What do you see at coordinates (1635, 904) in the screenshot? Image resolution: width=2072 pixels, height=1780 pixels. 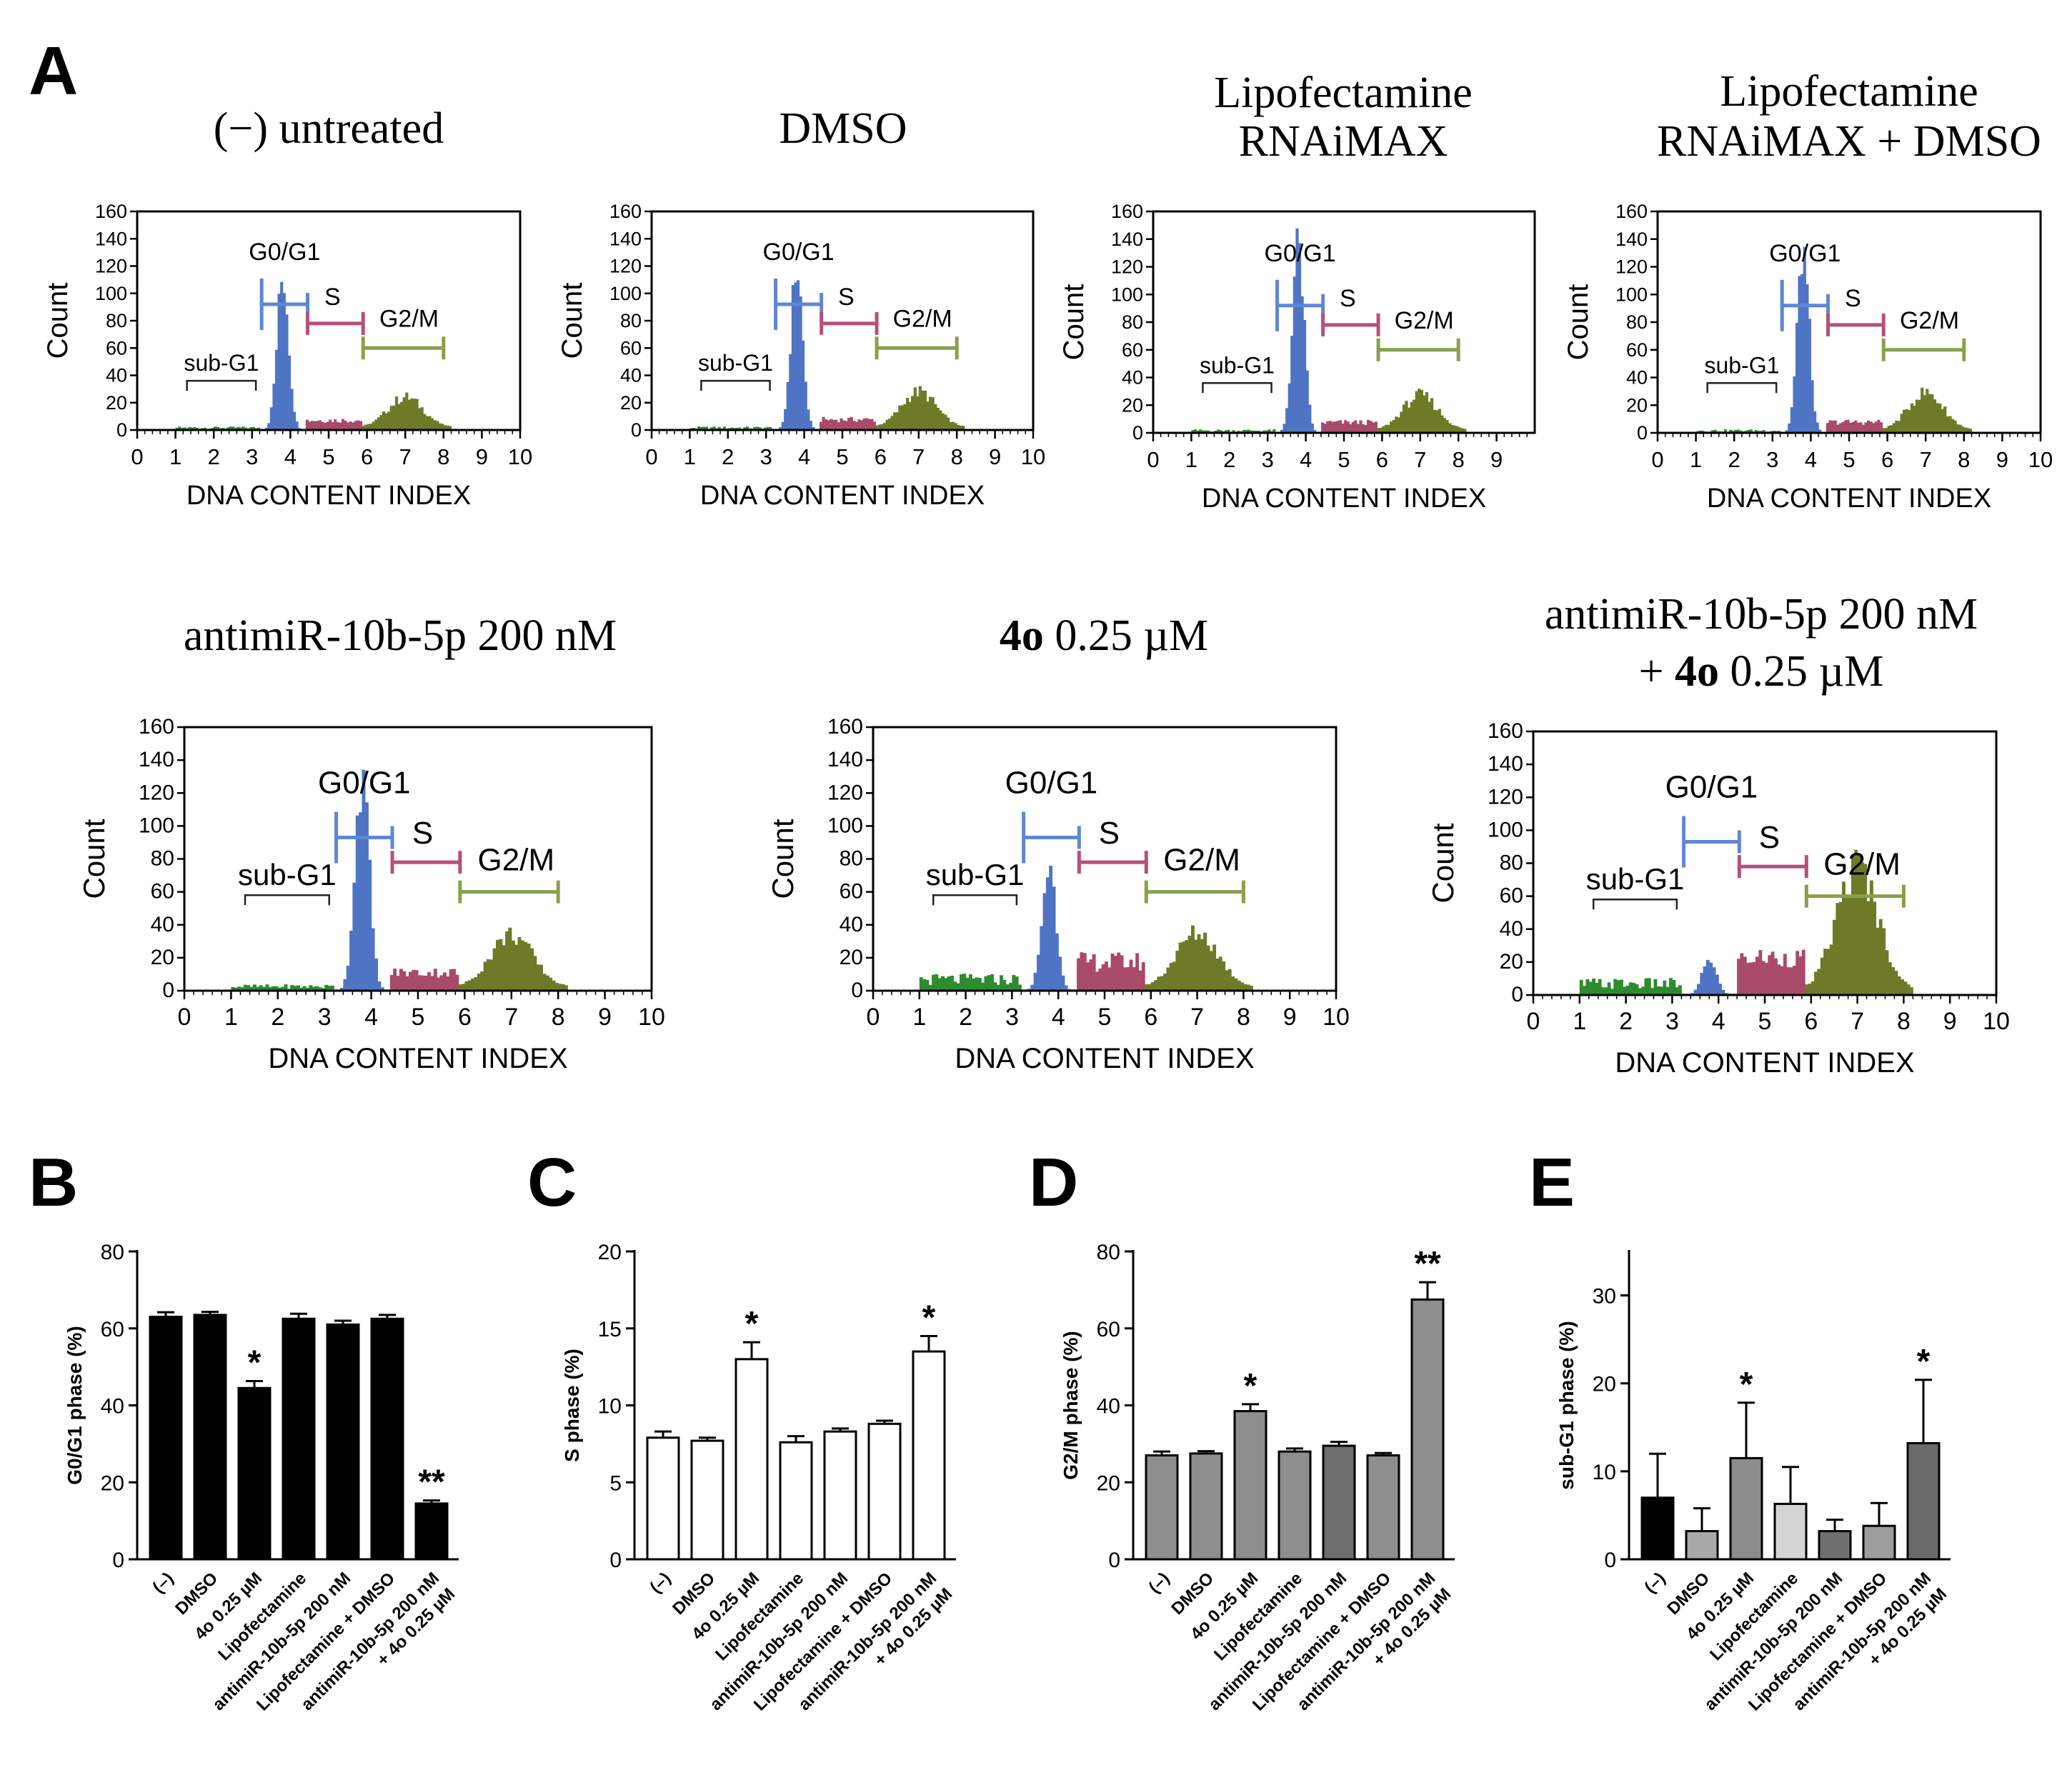 I see `sub-g1-bracket` at bounding box center [1635, 904].